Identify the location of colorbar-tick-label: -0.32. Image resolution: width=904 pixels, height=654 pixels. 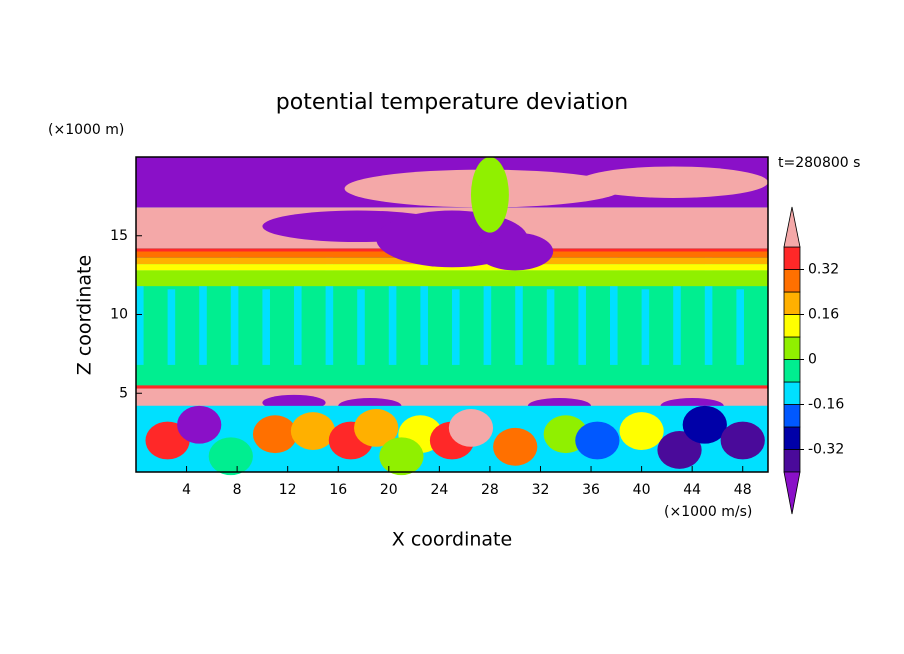
(826, 450).